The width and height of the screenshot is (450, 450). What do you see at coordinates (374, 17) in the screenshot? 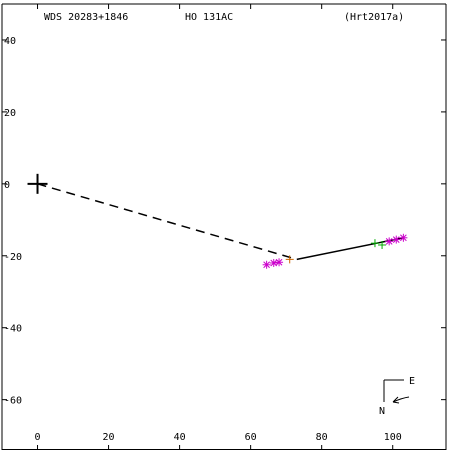
I see `header-reference: (Hrt2017a)` at bounding box center [374, 17].